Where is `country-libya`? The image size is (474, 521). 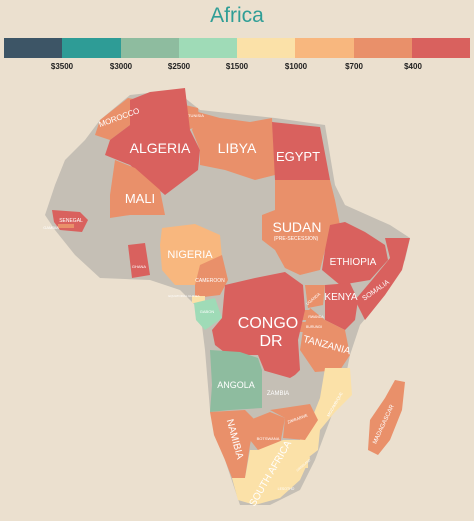
country-libya is located at coordinates (233, 146).